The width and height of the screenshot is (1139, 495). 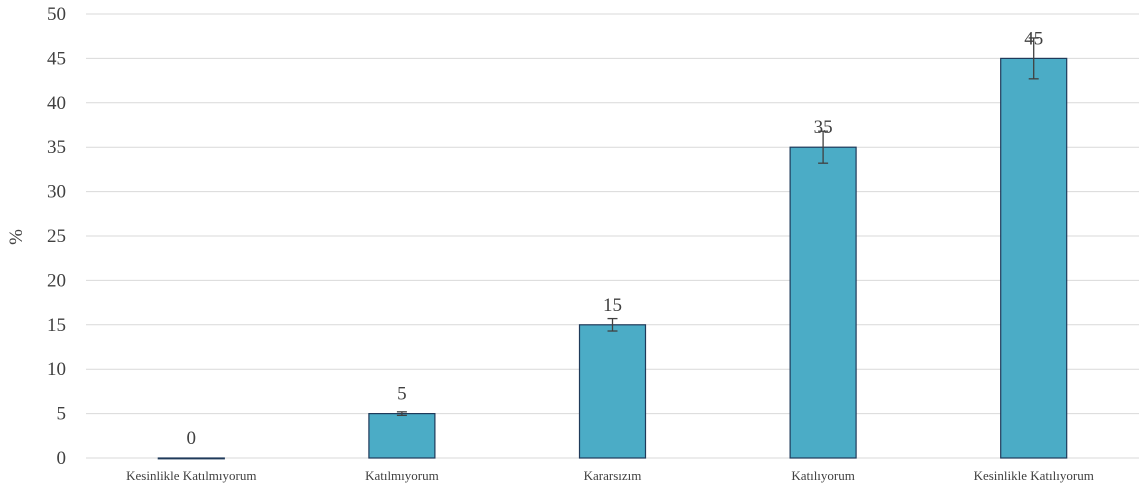 I want to click on data-label: 0, so click(x=192, y=438).